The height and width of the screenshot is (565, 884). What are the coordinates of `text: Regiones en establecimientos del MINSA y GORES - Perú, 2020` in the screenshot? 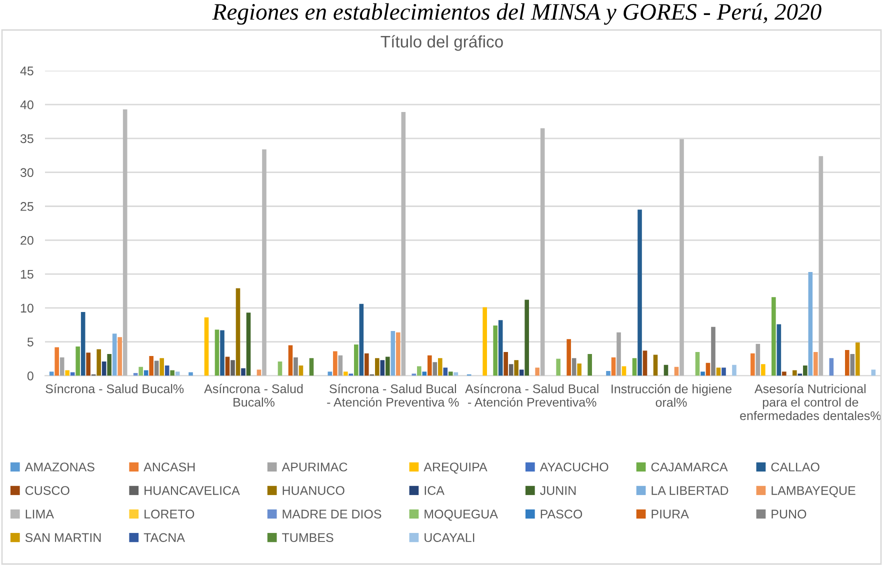 It's located at (517, 14).